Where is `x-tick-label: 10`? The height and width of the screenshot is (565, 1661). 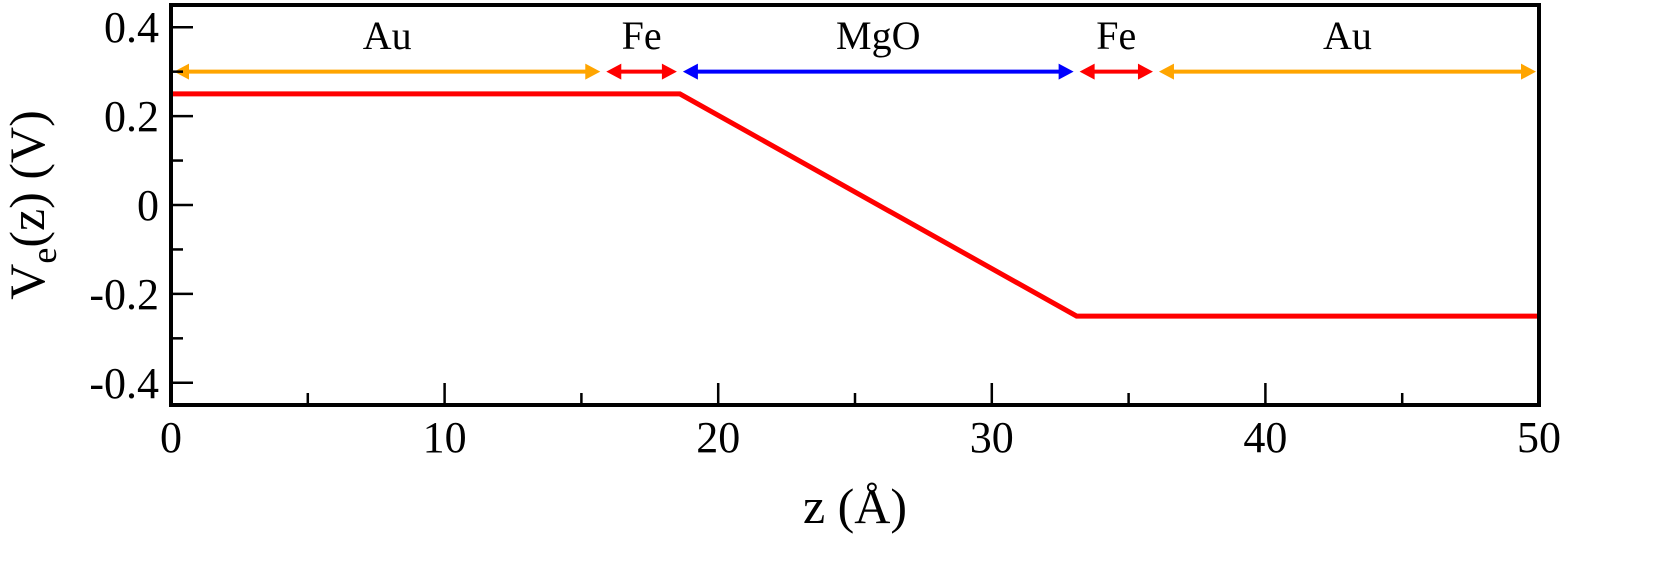 x-tick-label: 10 is located at coordinates (445, 437).